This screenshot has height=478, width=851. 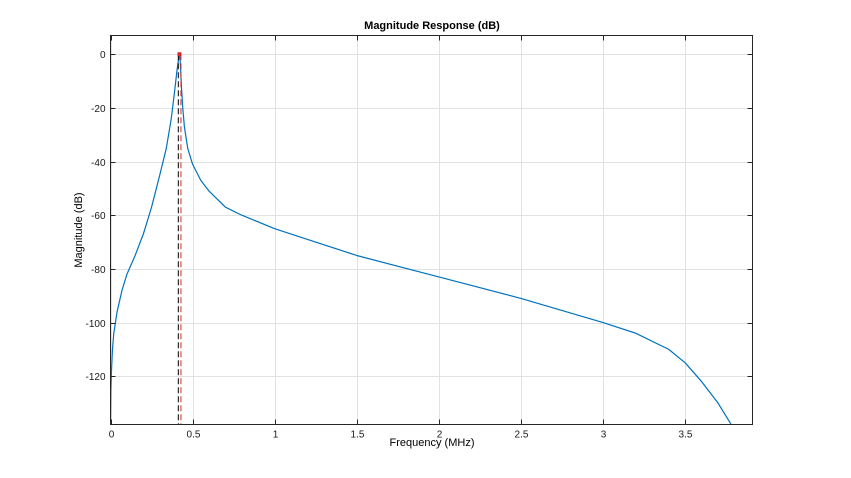 What do you see at coordinates (432, 443) in the screenshot?
I see `x-axis-label: Frequency (MHz)` at bounding box center [432, 443].